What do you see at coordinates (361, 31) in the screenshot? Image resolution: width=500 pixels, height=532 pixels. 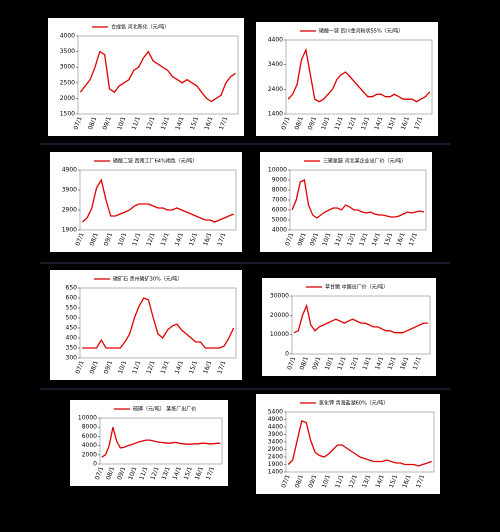 I see `chart-title: 磷酸一铵 四川金河粉状55%（元/吨）` at bounding box center [361, 31].